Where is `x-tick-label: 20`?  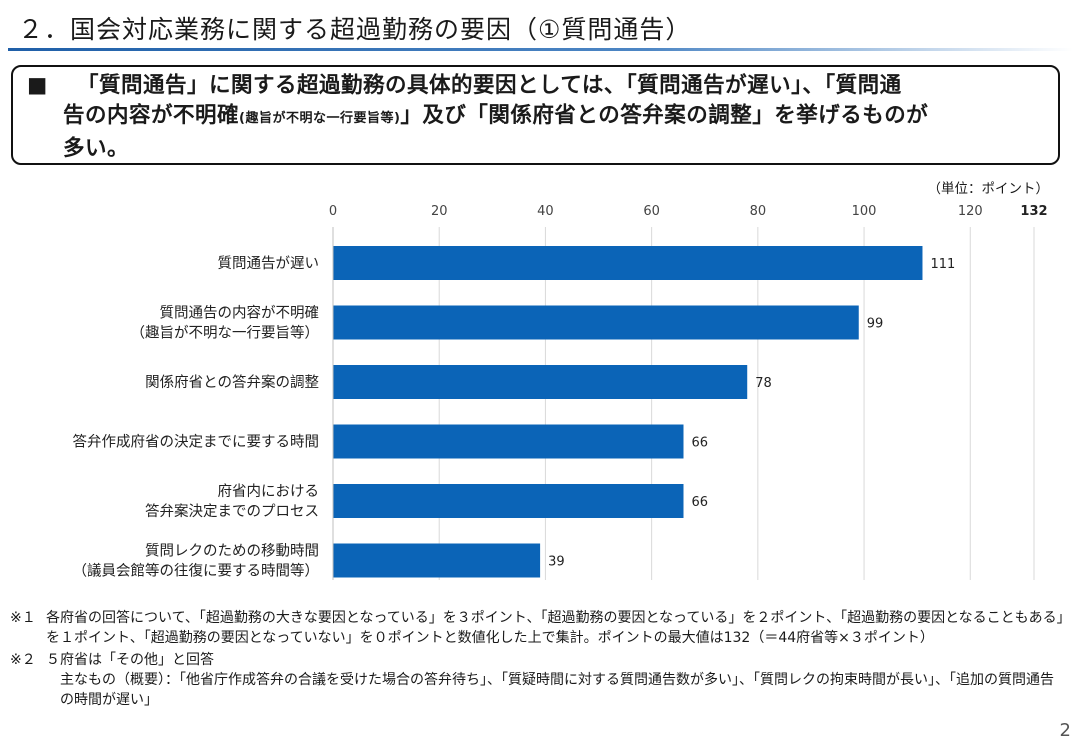 x-tick-label: 20 is located at coordinates (439, 211).